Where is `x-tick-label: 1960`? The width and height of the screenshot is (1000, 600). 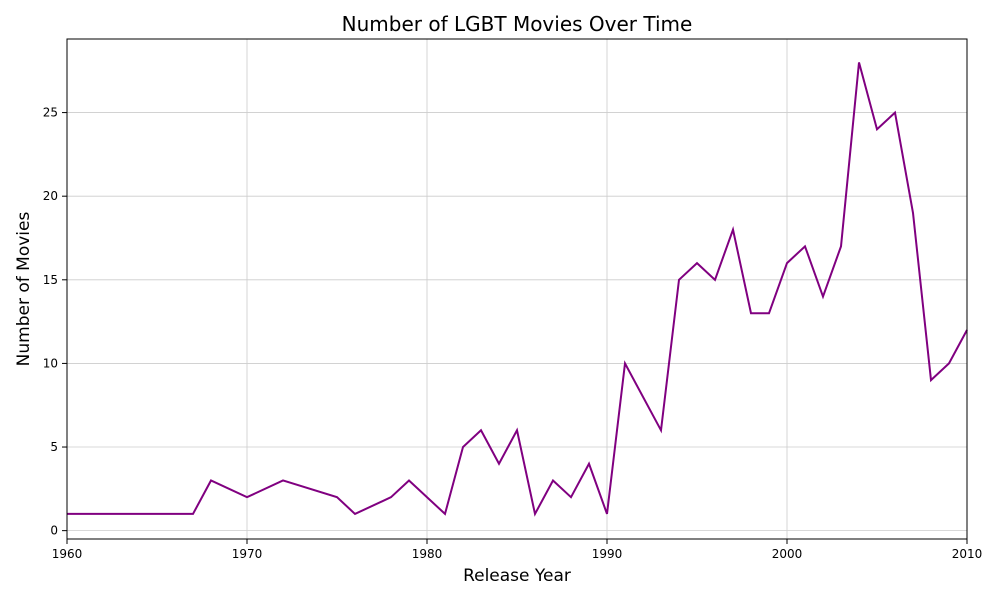
x-tick-label: 1960 is located at coordinates (67, 554).